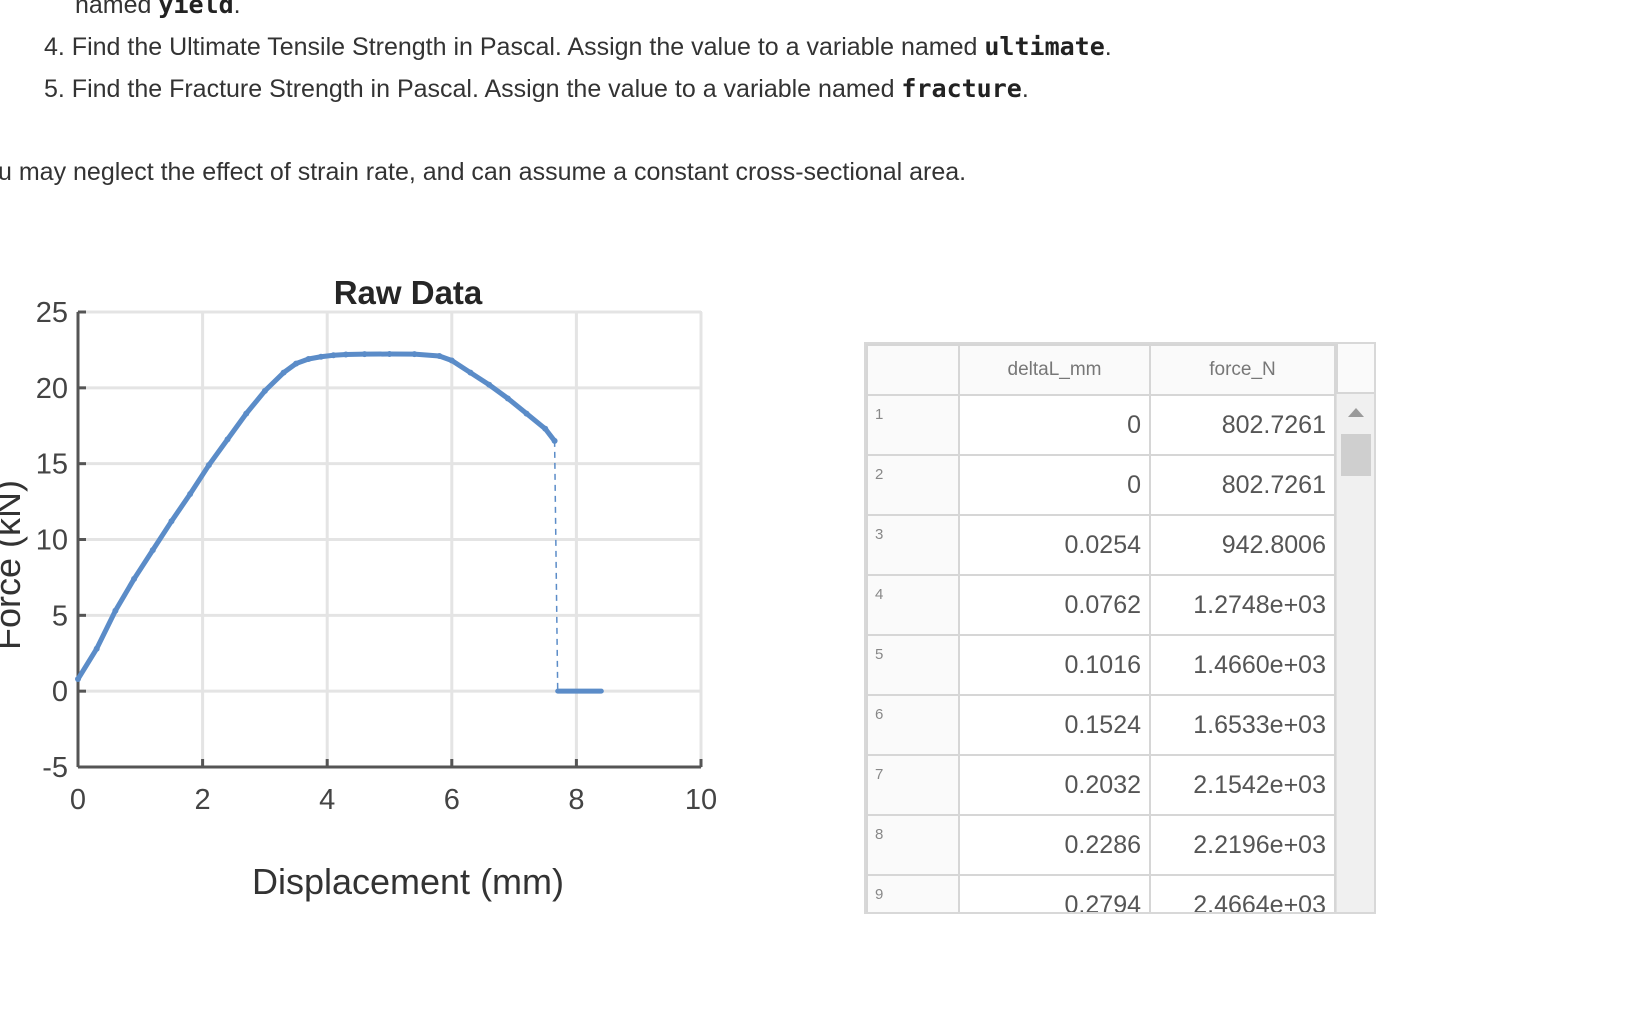  Describe the element at coordinates (452, 800) in the screenshot. I see `x-tick-label: 6` at that location.